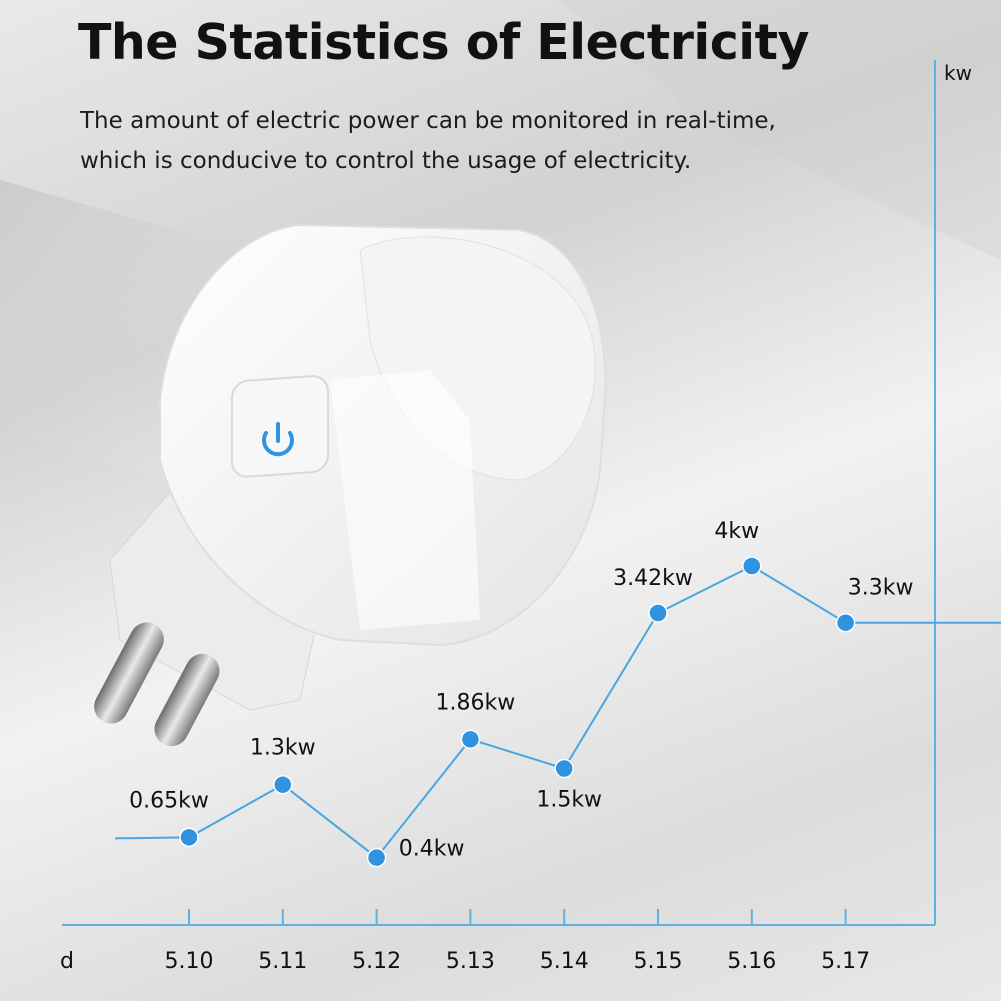  What do you see at coordinates (283, 748) in the screenshot?
I see `data-label: 1.3kw` at bounding box center [283, 748].